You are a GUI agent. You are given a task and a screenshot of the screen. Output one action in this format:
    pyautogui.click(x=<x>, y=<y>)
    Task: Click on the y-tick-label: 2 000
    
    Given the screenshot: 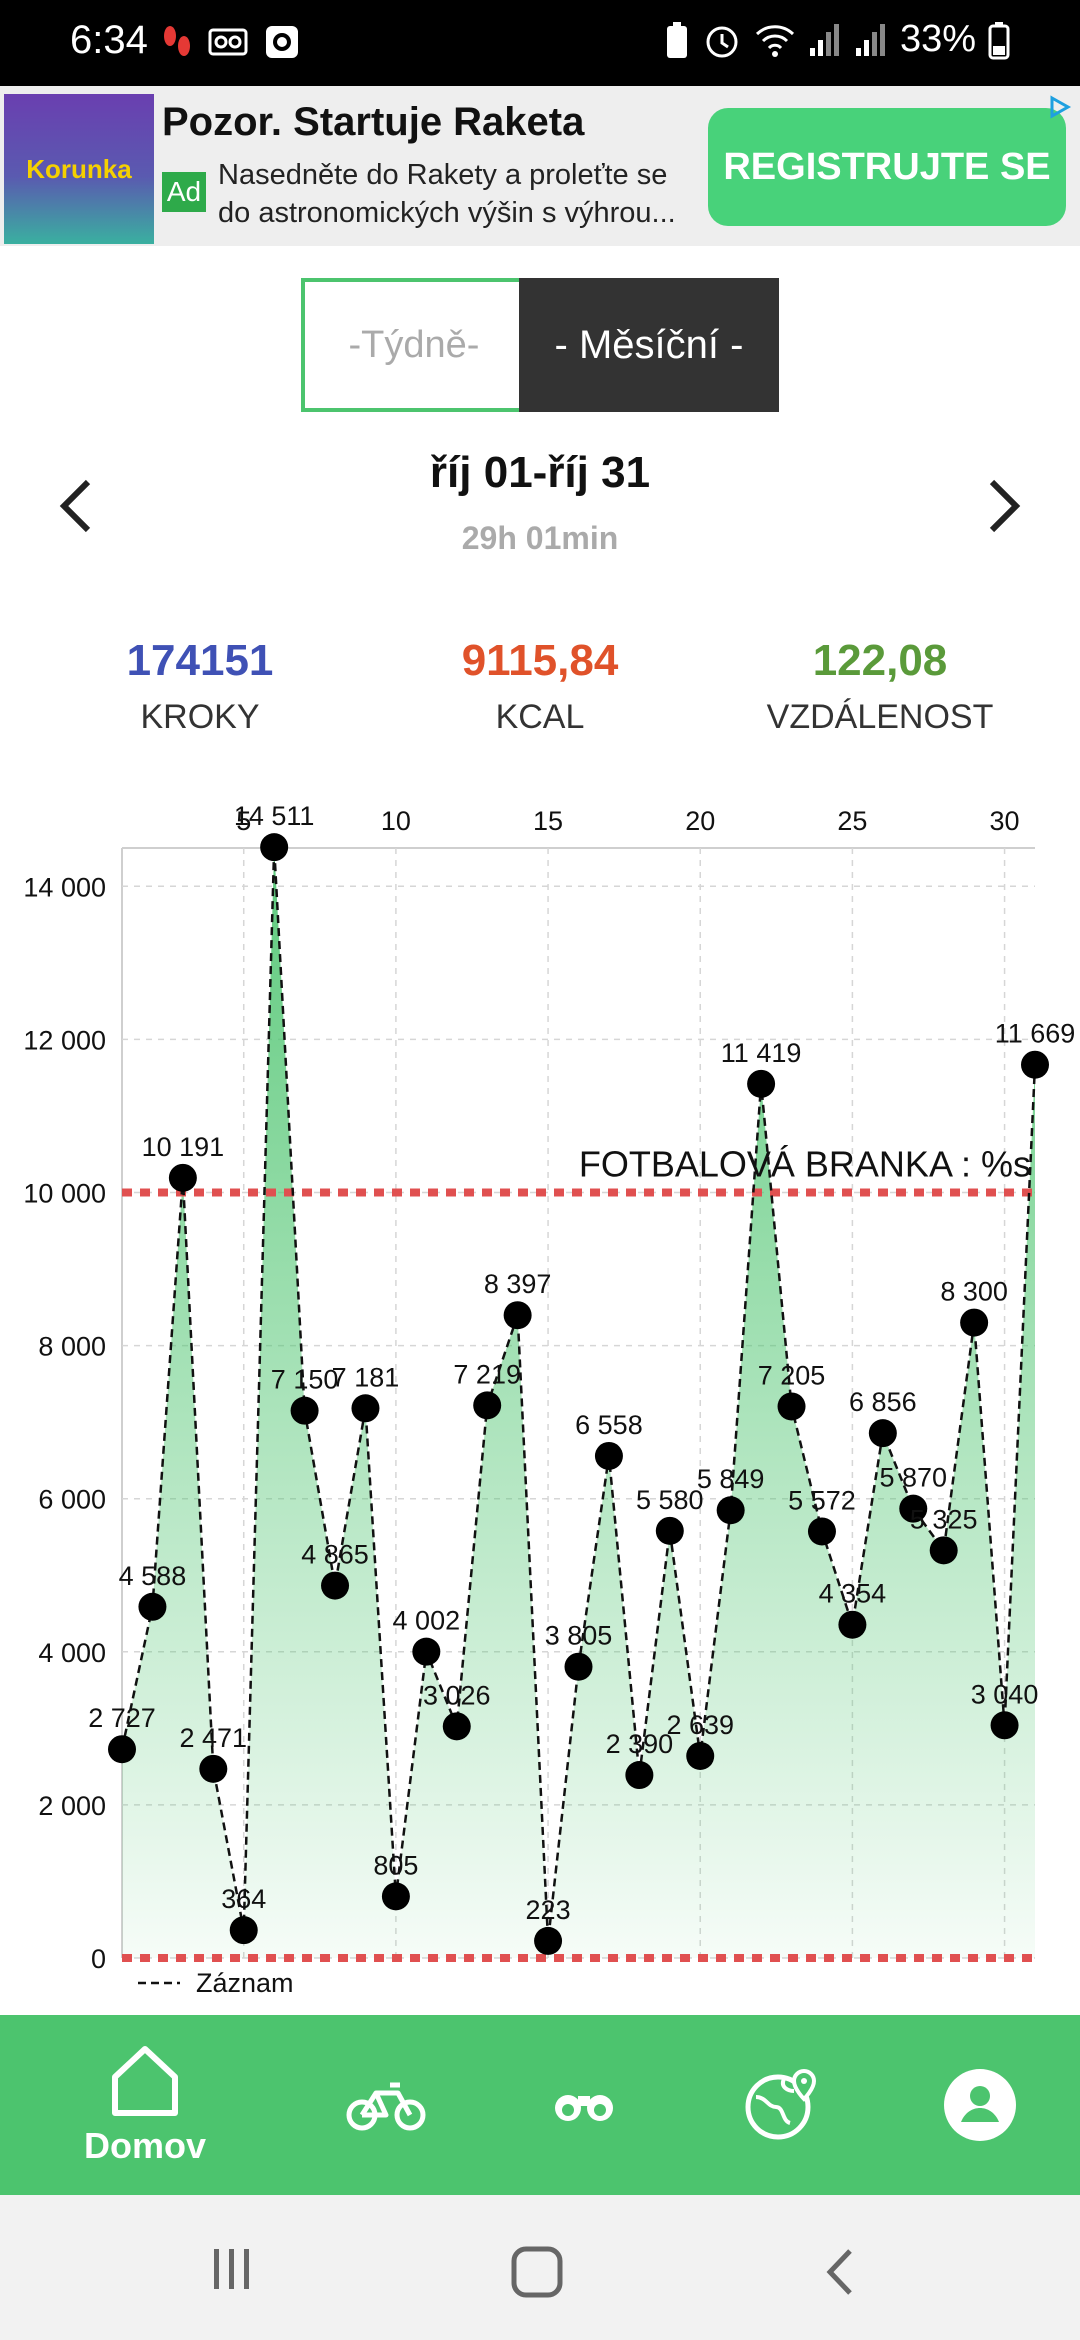 What is the action you would take?
    pyautogui.click(x=72, y=1806)
    